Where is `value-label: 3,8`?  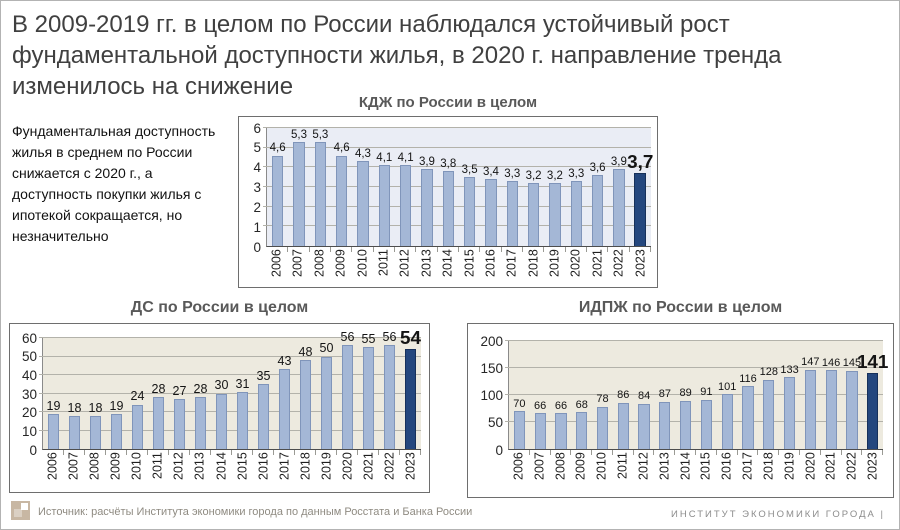
value-label: 3,8 is located at coordinates (448, 164).